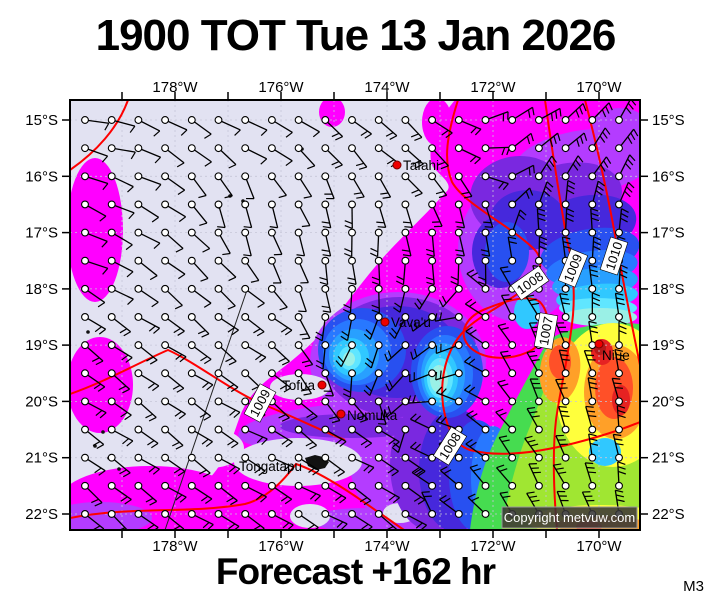 The width and height of the screenshot is (711, 600). Describe the element at coordinates (668, 458) in the screenshot. I see `lat-axis-label: 21°S` at that location.